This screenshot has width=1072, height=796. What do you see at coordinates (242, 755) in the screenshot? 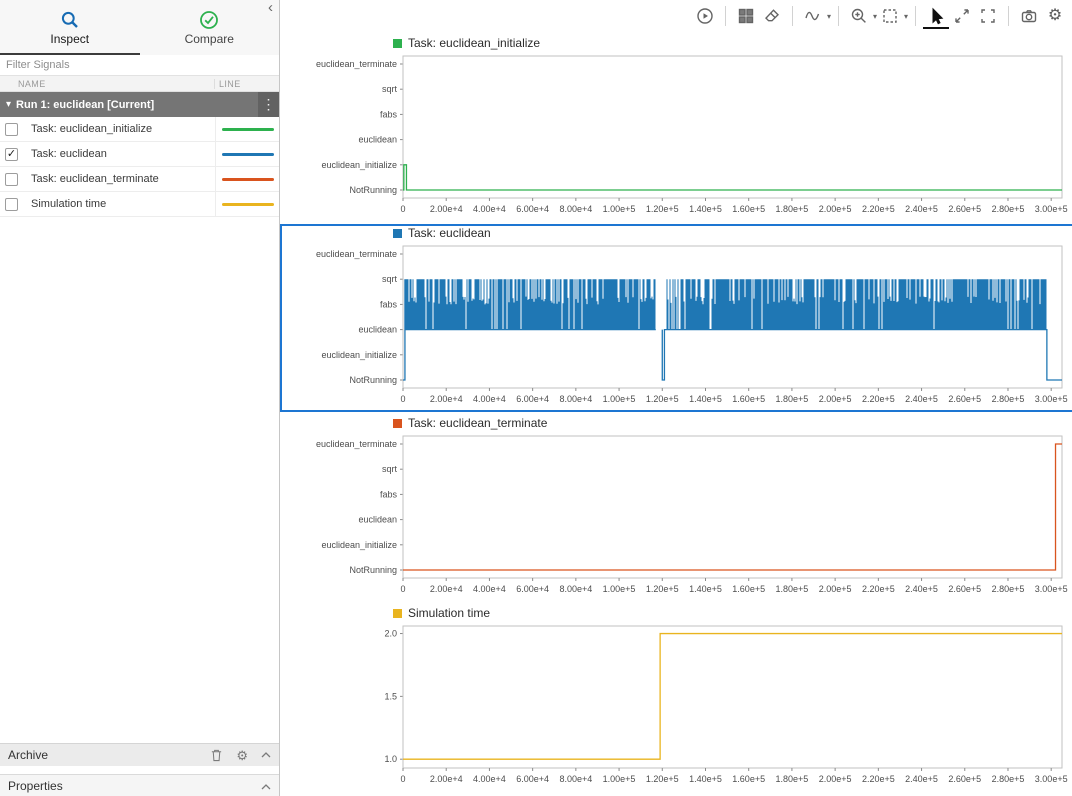
I see `archive-settings-gear-icon: ⚙` at bounding box center [242, 755].